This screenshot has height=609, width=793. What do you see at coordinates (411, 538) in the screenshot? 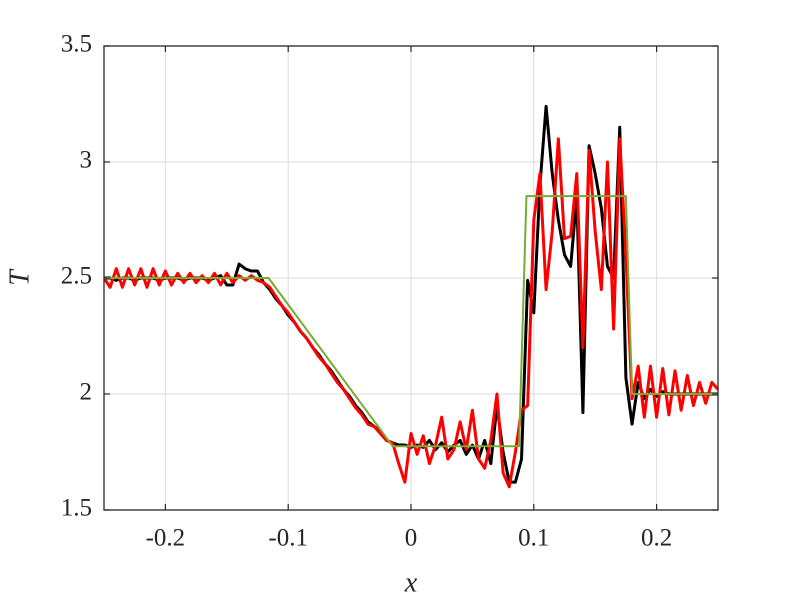
I see `x-tick-label: 0` at bounding box center [411, 538].